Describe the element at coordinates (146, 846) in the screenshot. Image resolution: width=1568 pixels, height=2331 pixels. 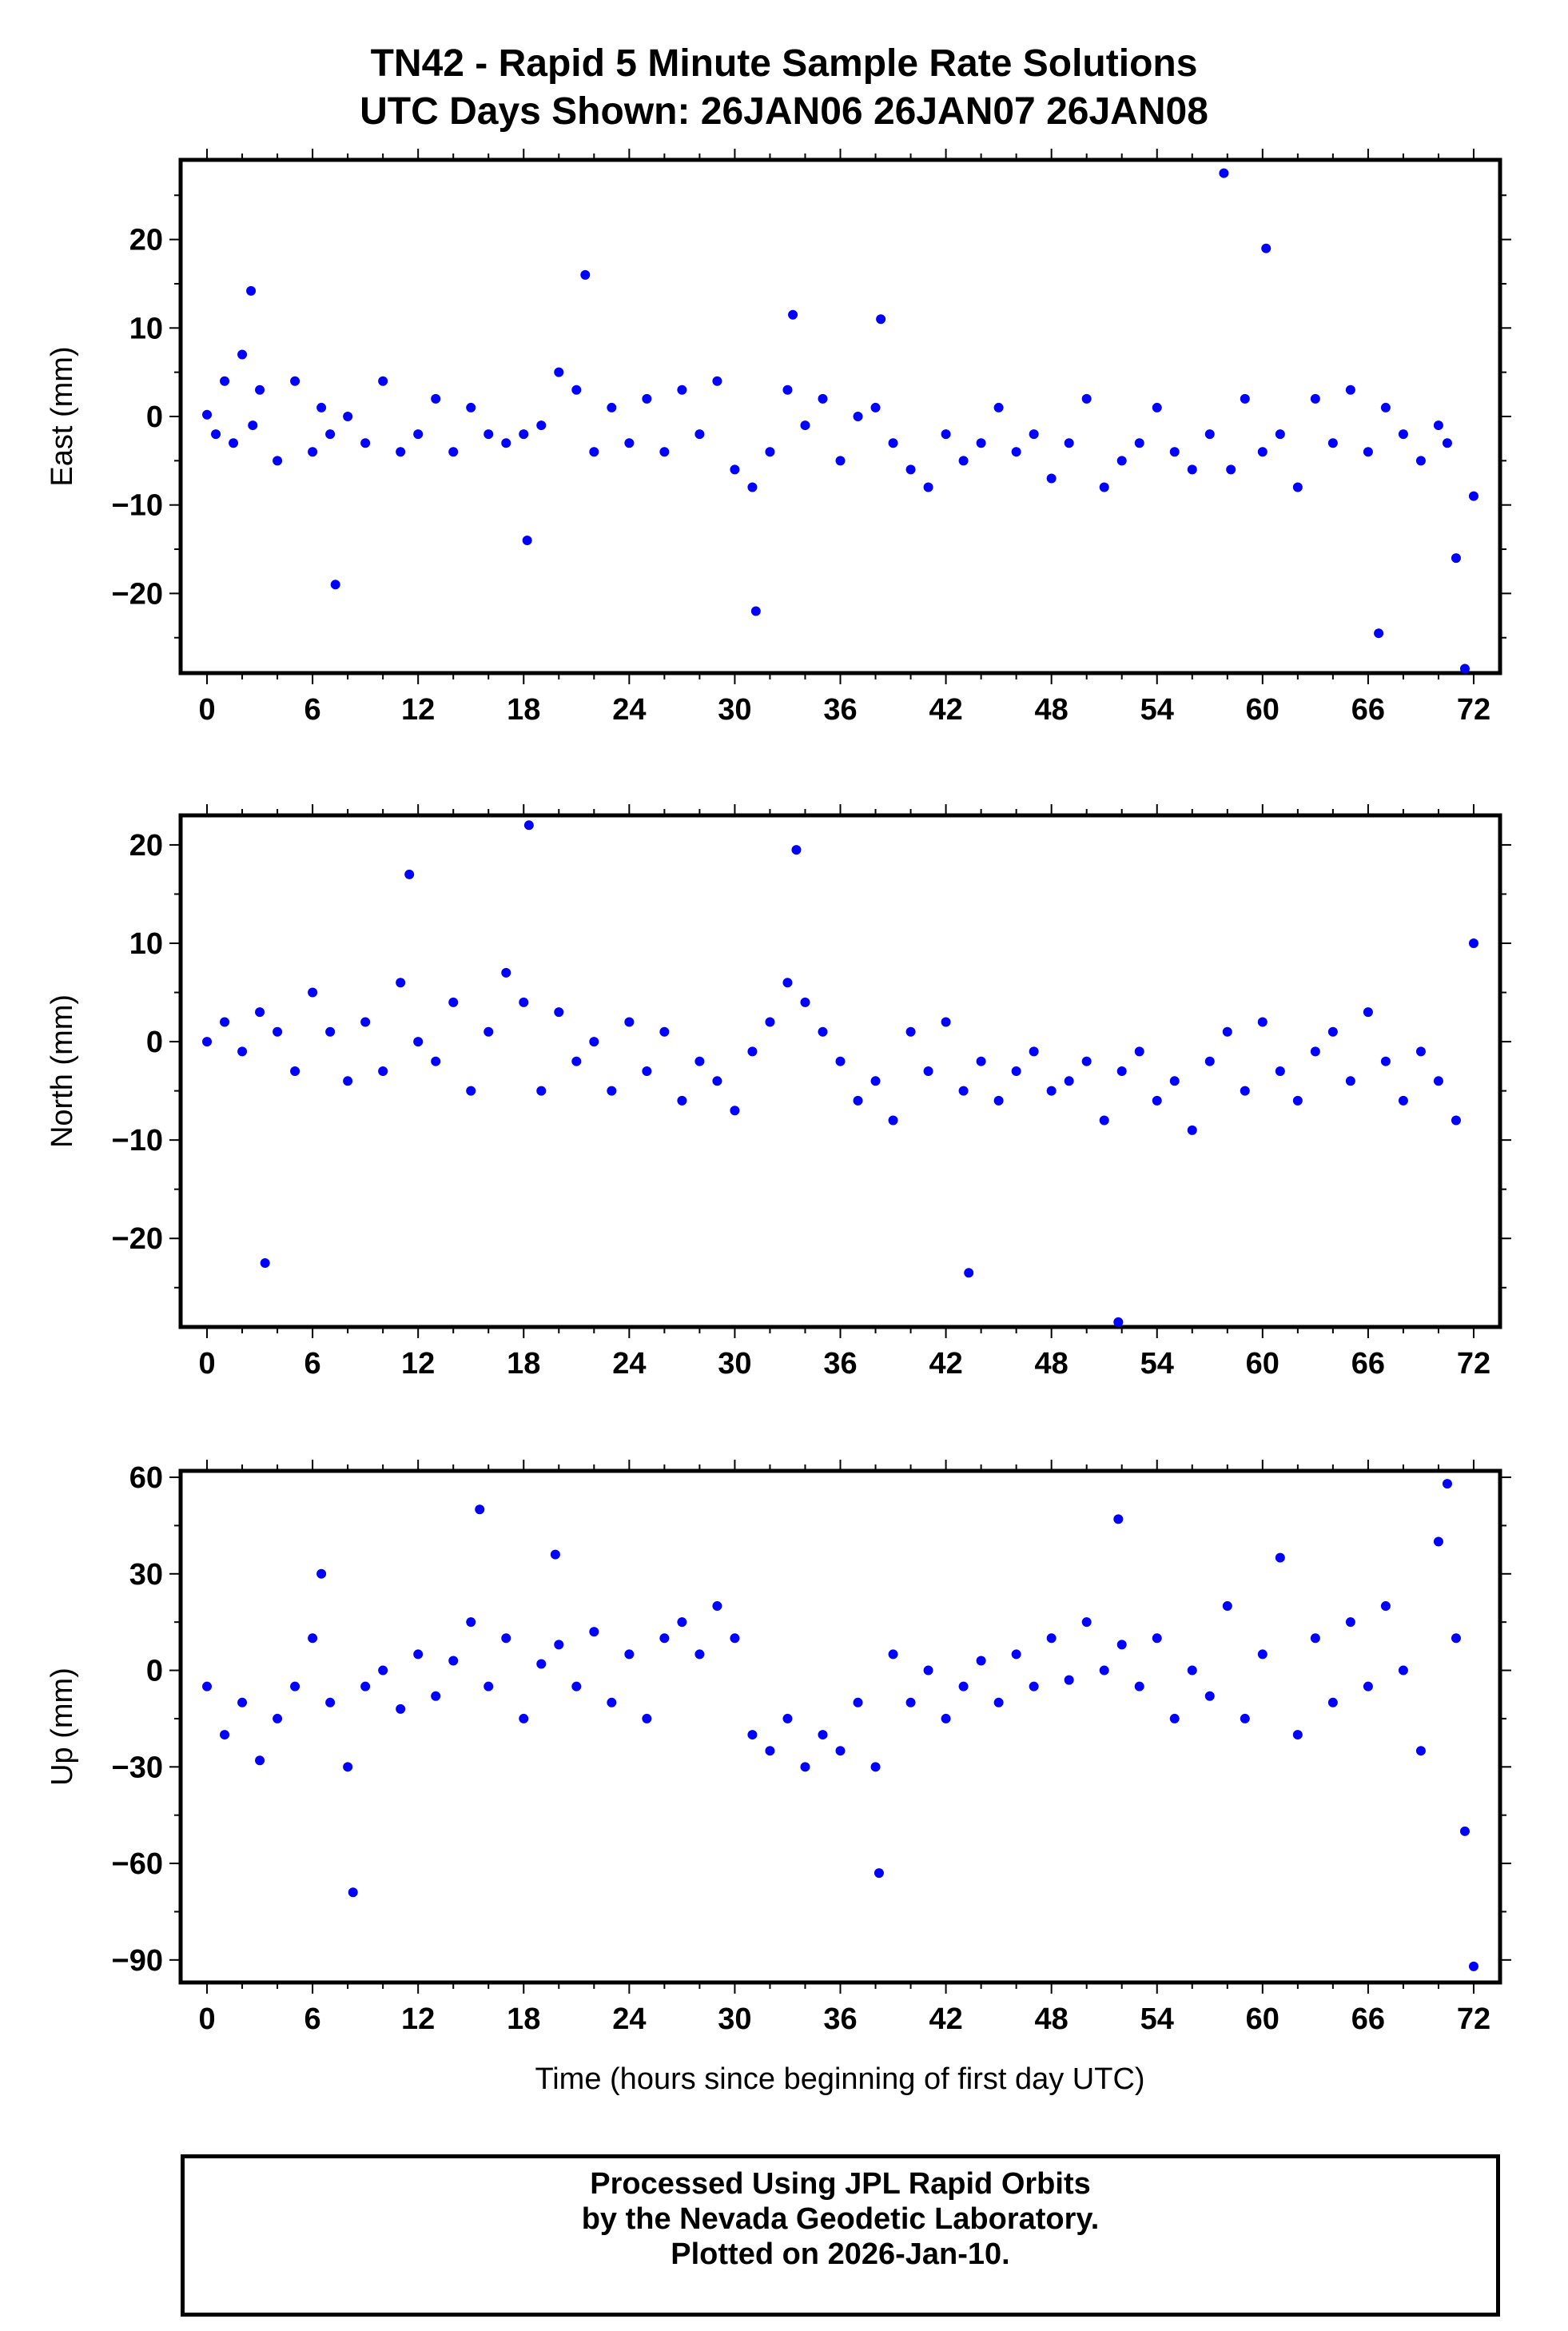
I see `north-y-tick-label: 20` at that location.